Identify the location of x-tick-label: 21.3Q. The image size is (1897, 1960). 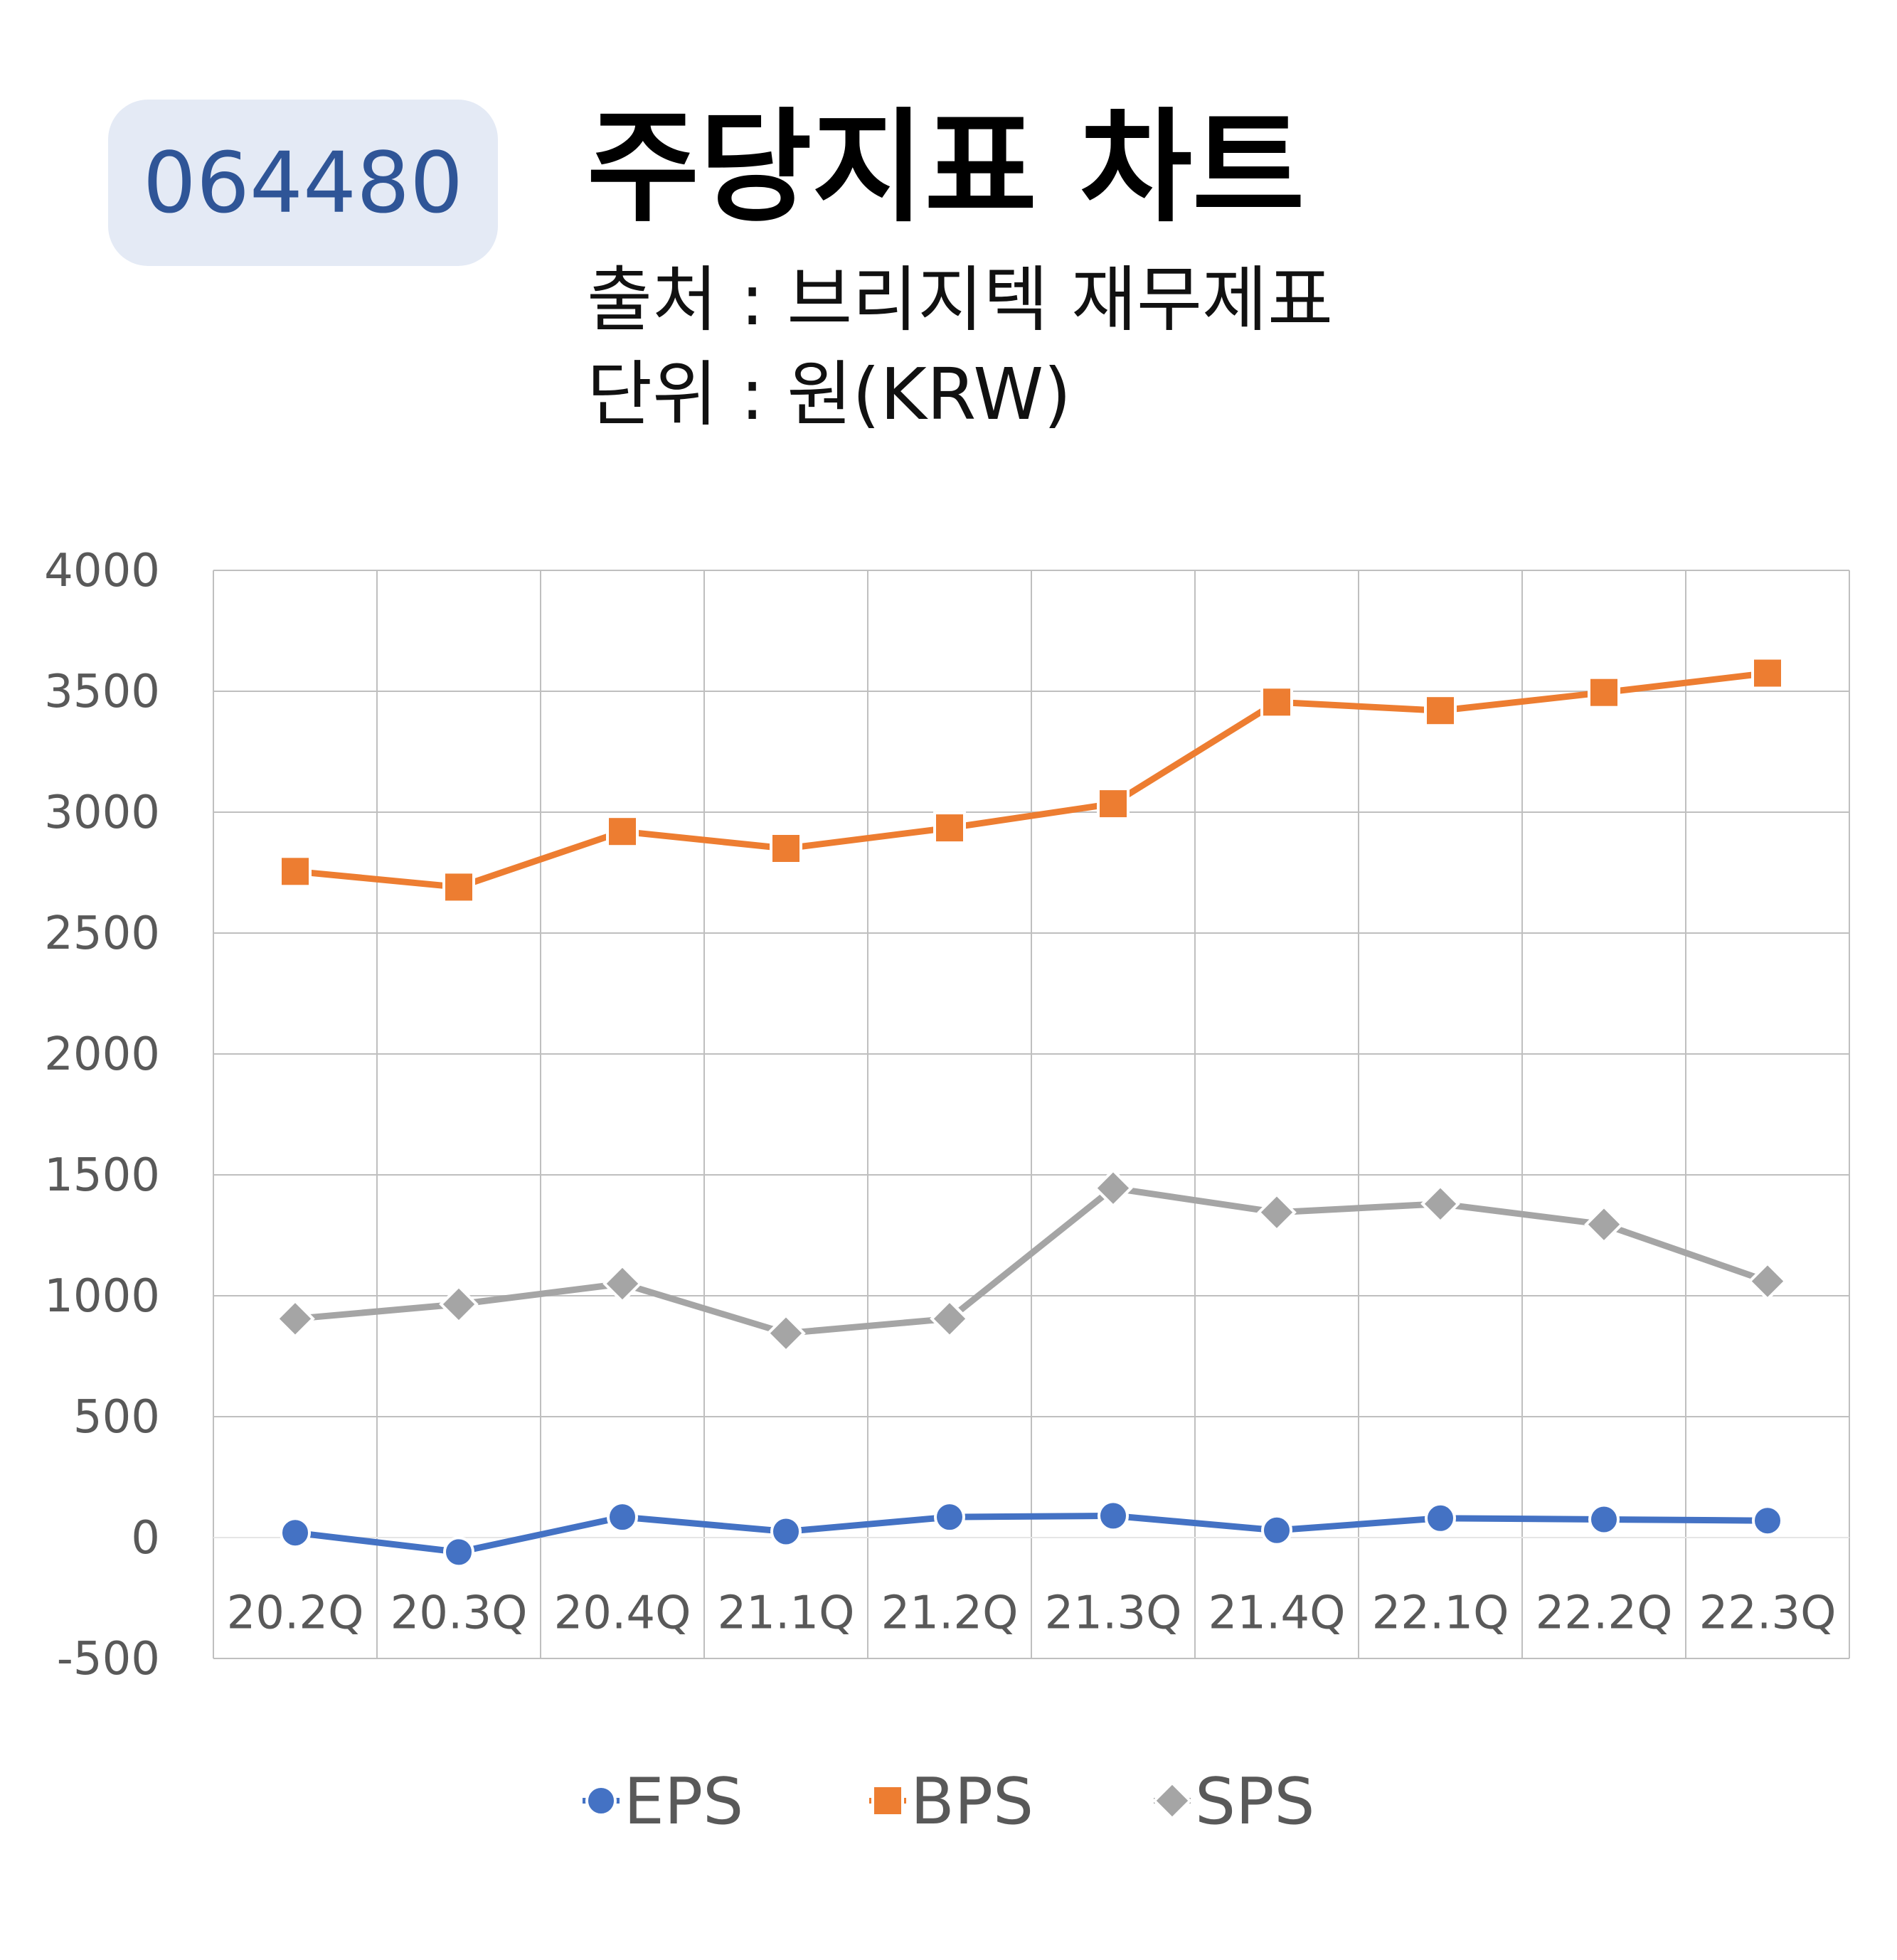
(1114, 1613).